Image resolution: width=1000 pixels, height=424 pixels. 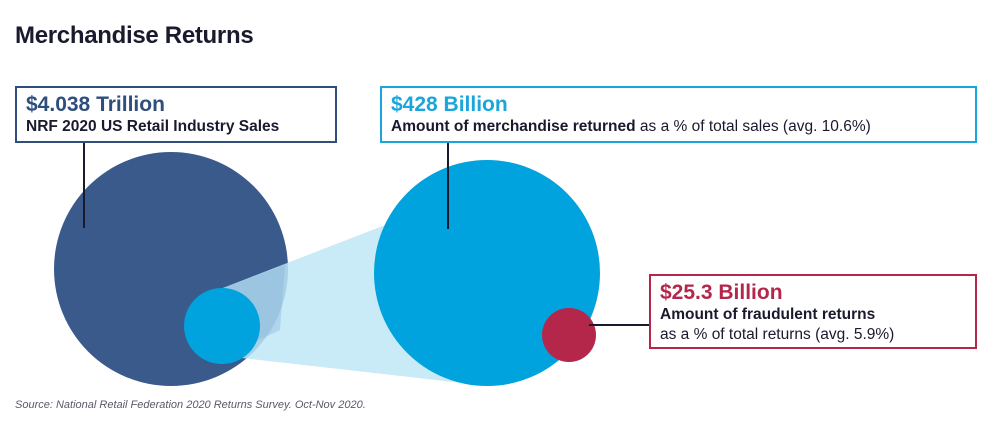 What do you see at coordinates (777, 334) in the screenshot?
I see `fraudulent-description-rest: as a % of total returns (avg. 5.9%)` at bounding box center [777, 334].